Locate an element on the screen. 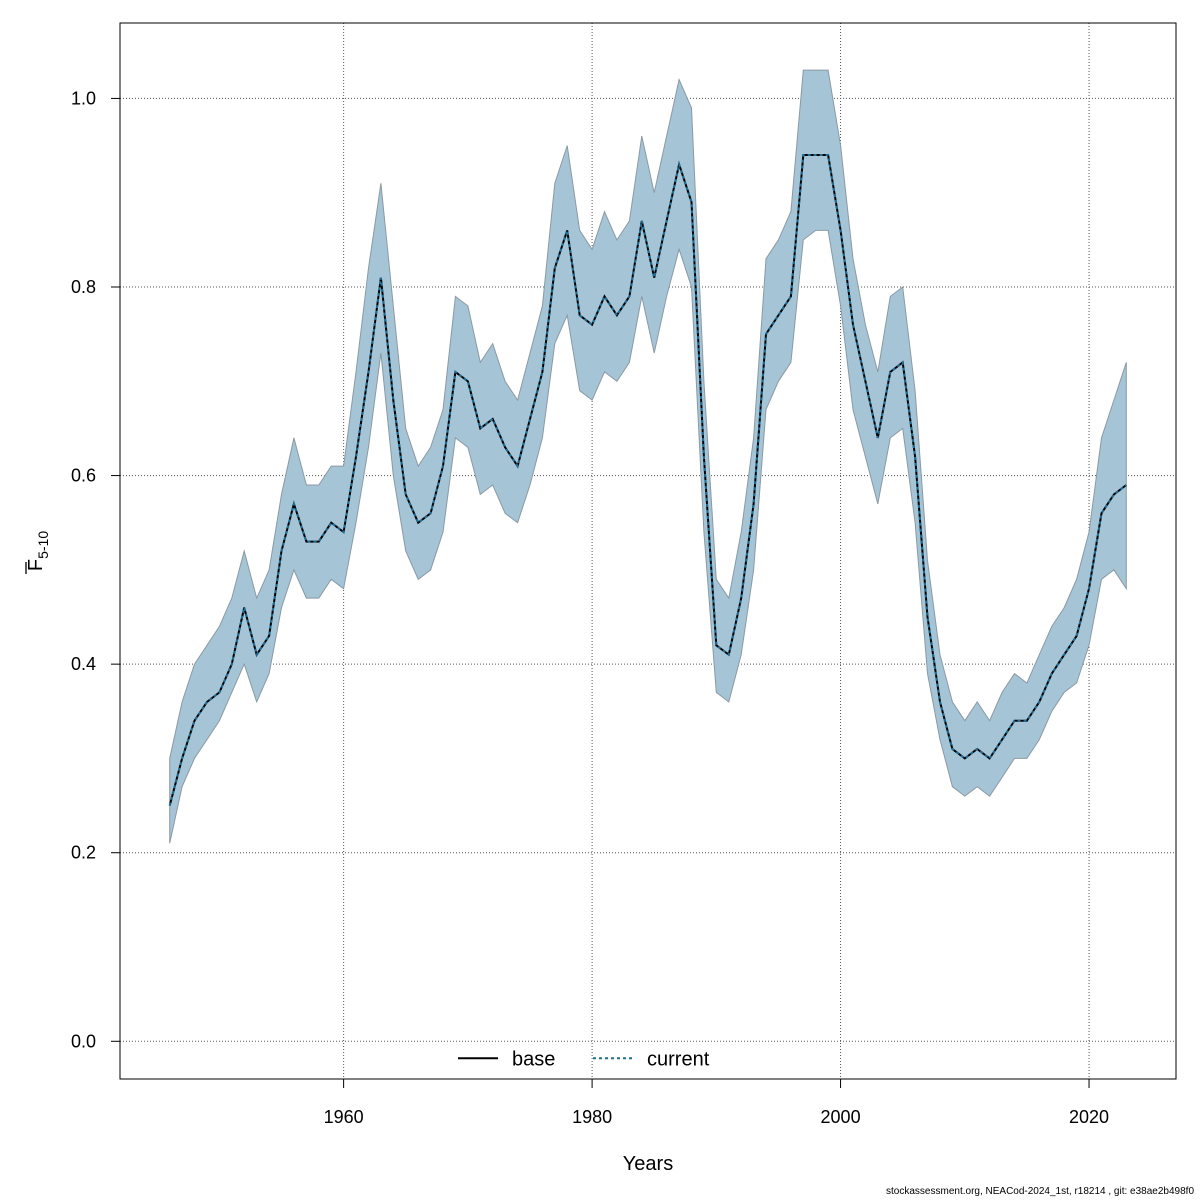 The image size is (1200, 1200). y-tick-label: 0.0 is located at coordinates (83, 1041).